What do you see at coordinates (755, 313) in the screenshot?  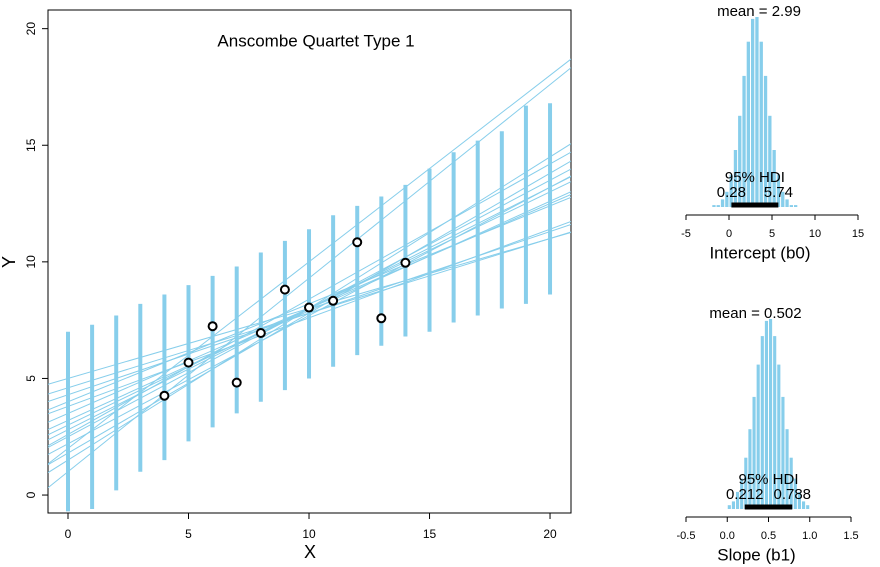 I see `mean-label: mean = 0.502` at bounding box center [755, 313].